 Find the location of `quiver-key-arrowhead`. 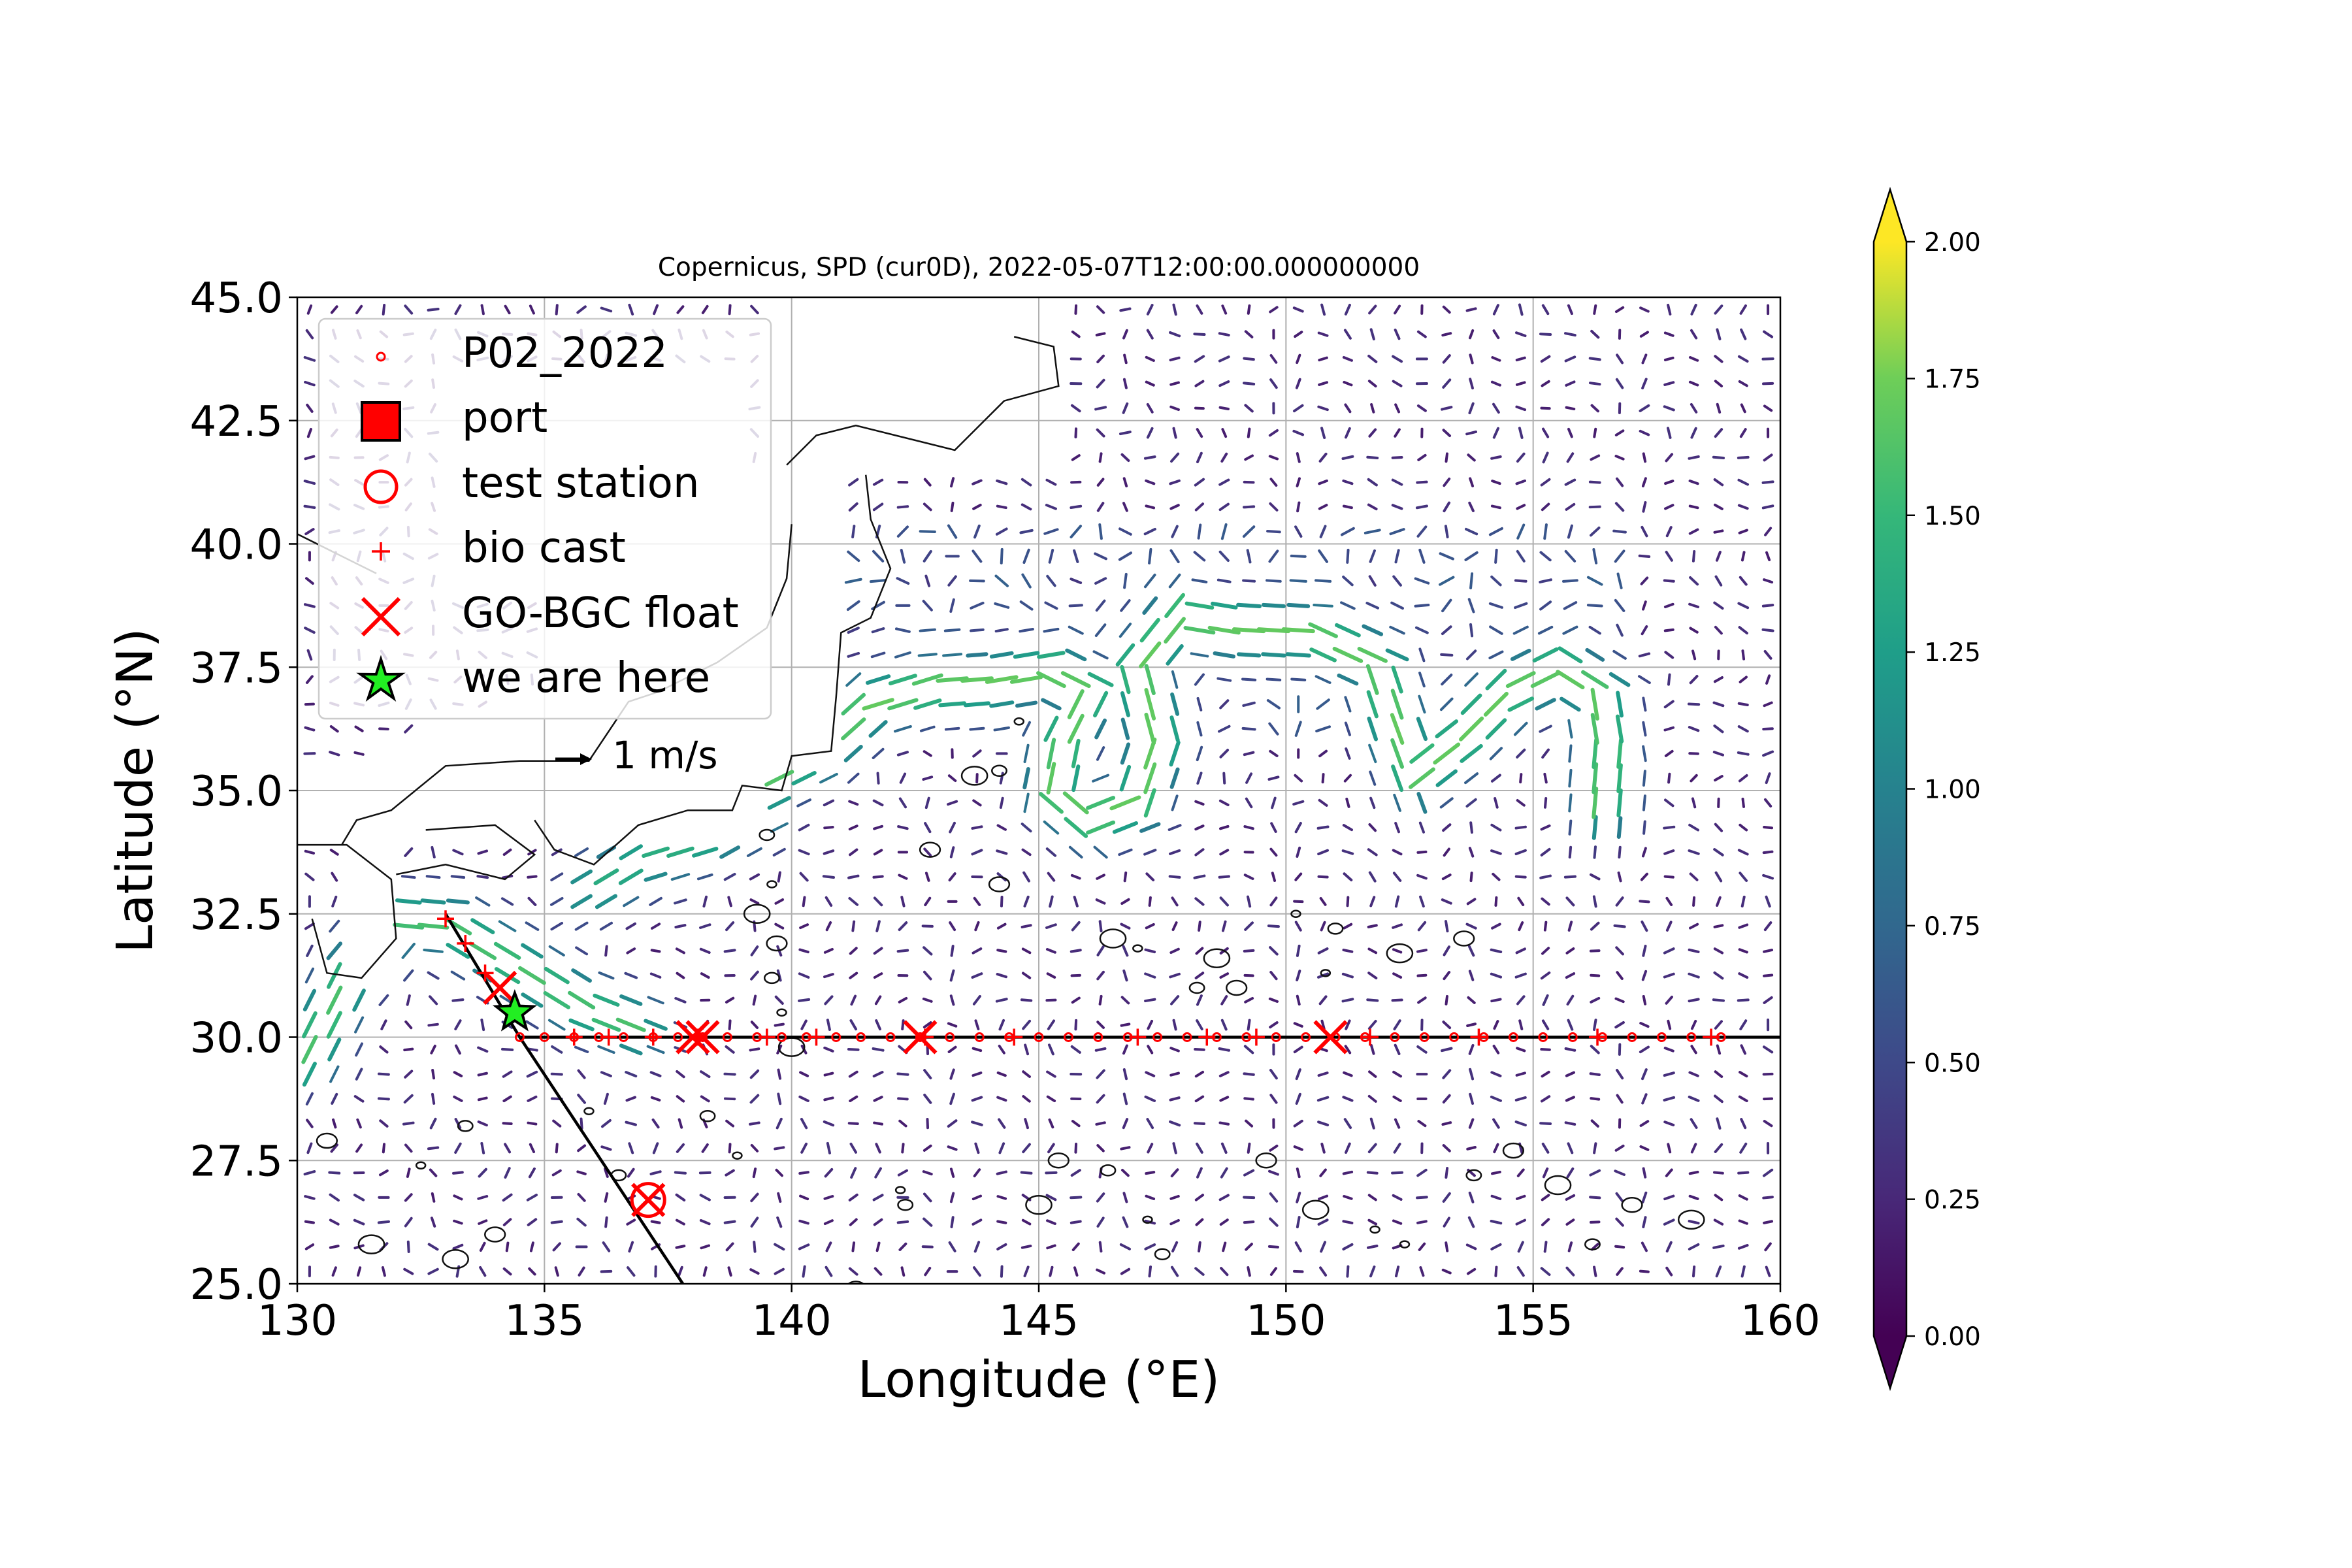

quiver-key-arrowhead is located at coordinates (586, 759).